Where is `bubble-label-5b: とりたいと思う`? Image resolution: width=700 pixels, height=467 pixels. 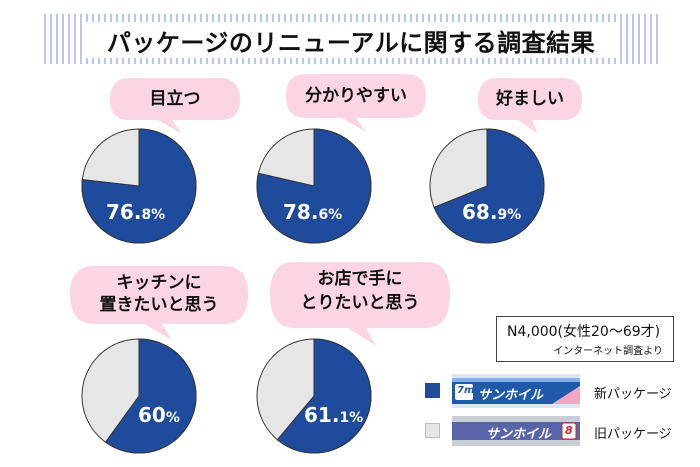
bubble-label-5b: とりたいと思う is located at coordinates (360, 303).